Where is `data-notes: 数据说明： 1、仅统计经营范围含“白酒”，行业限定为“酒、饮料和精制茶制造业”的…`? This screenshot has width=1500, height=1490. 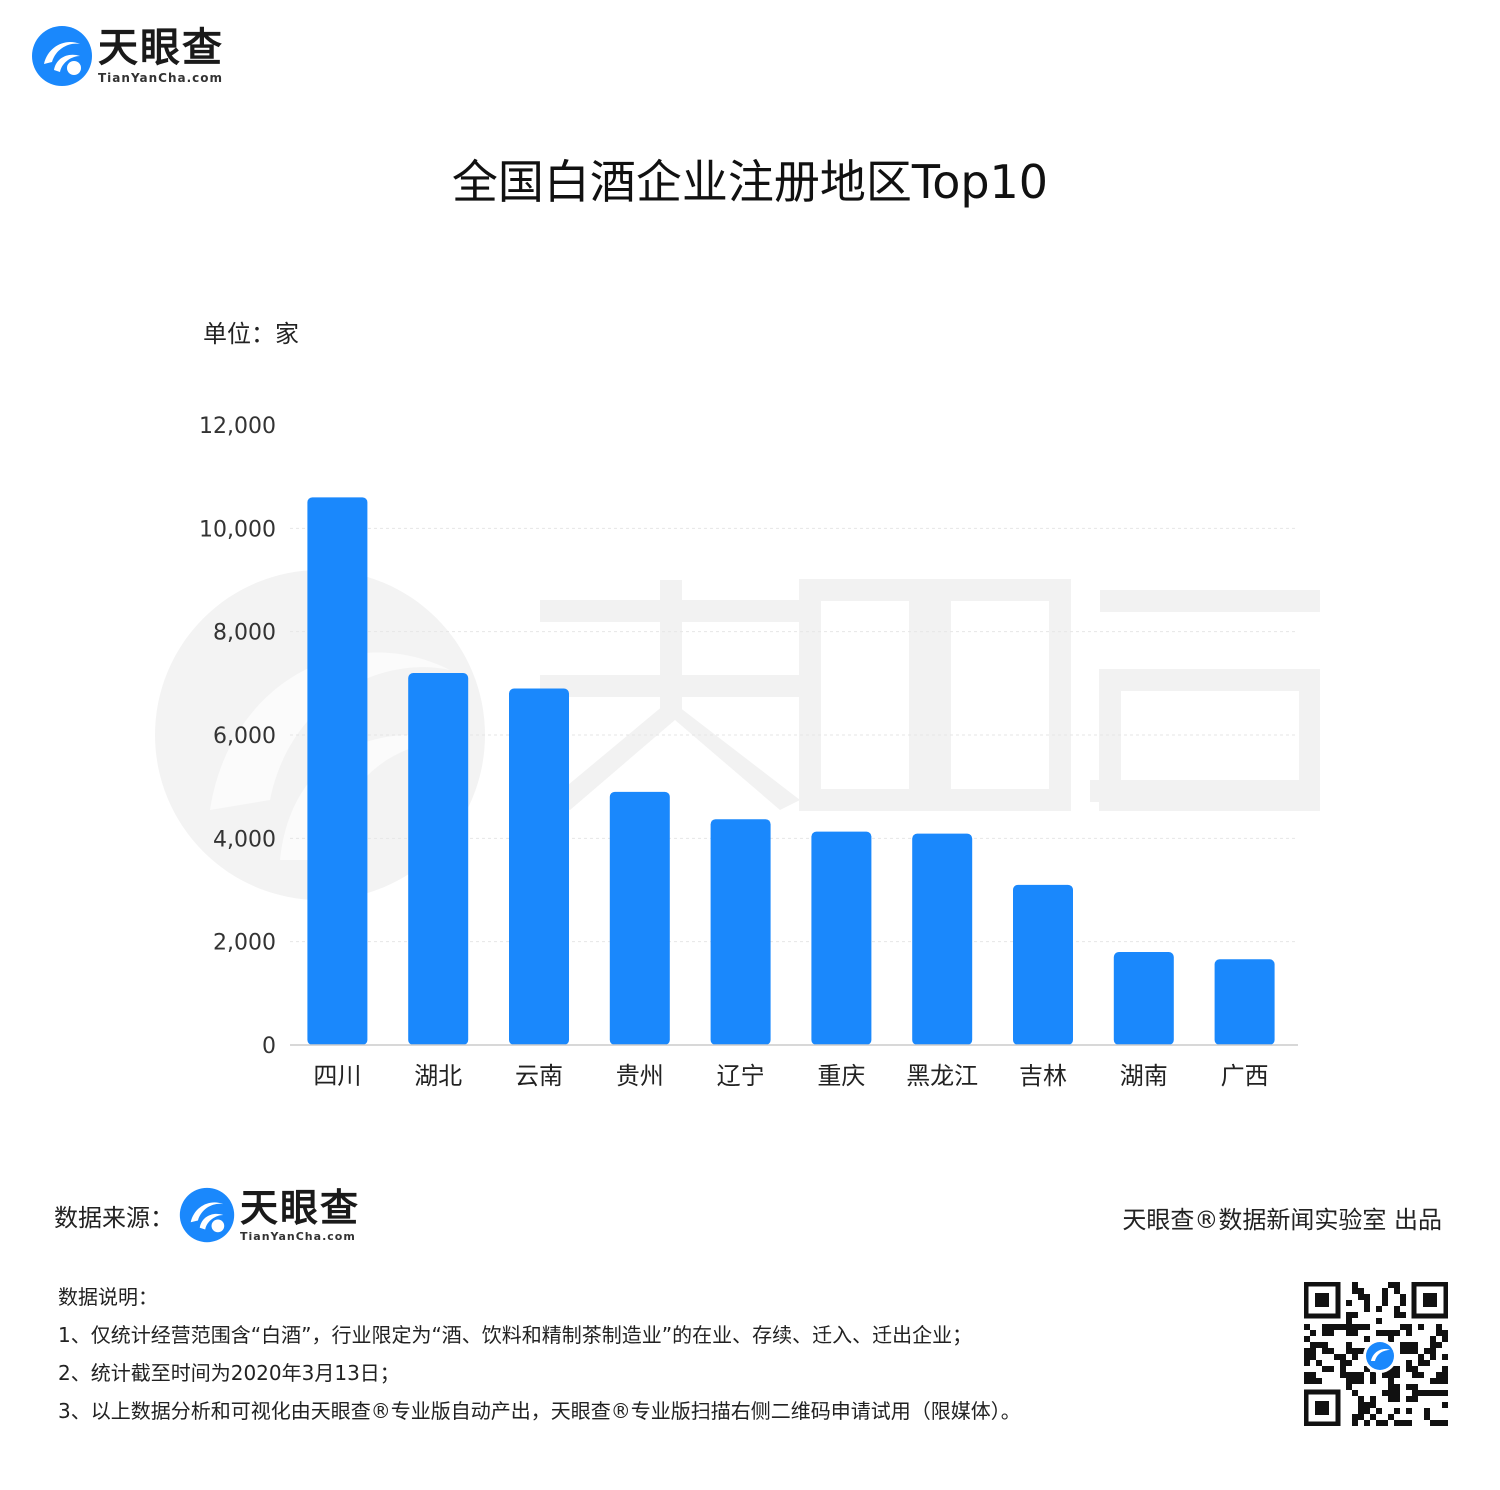 data-notes: 数据说明： 1、仅统计经营范围含“白酒”，行业限定为“酒、饮料和精制茶制造业”的… is located at coordinates (539, 1354).